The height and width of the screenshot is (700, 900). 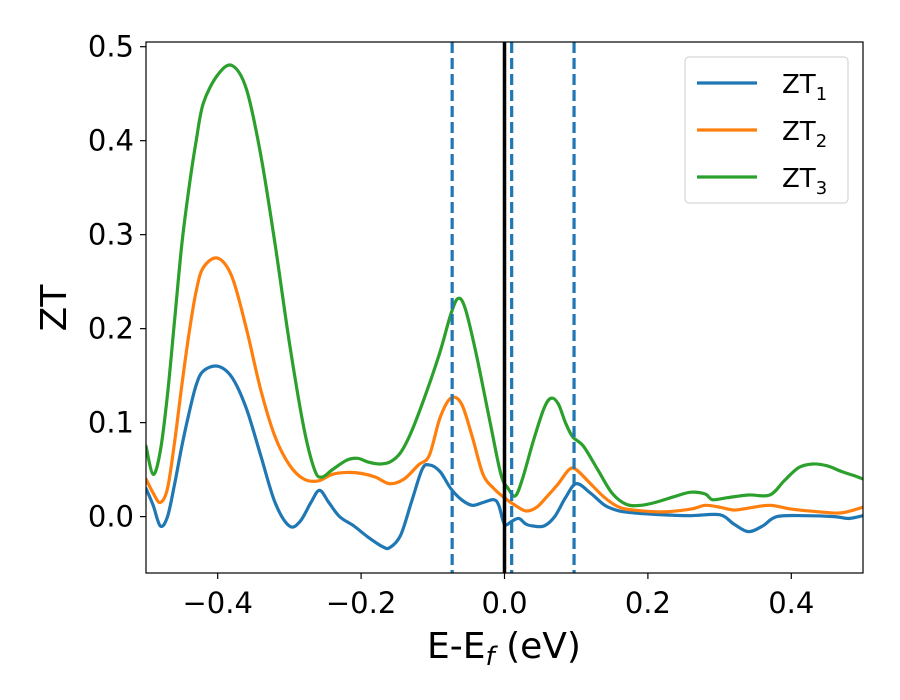 I want to click on y-axis-title: ZT, so click(x=54, y=308).